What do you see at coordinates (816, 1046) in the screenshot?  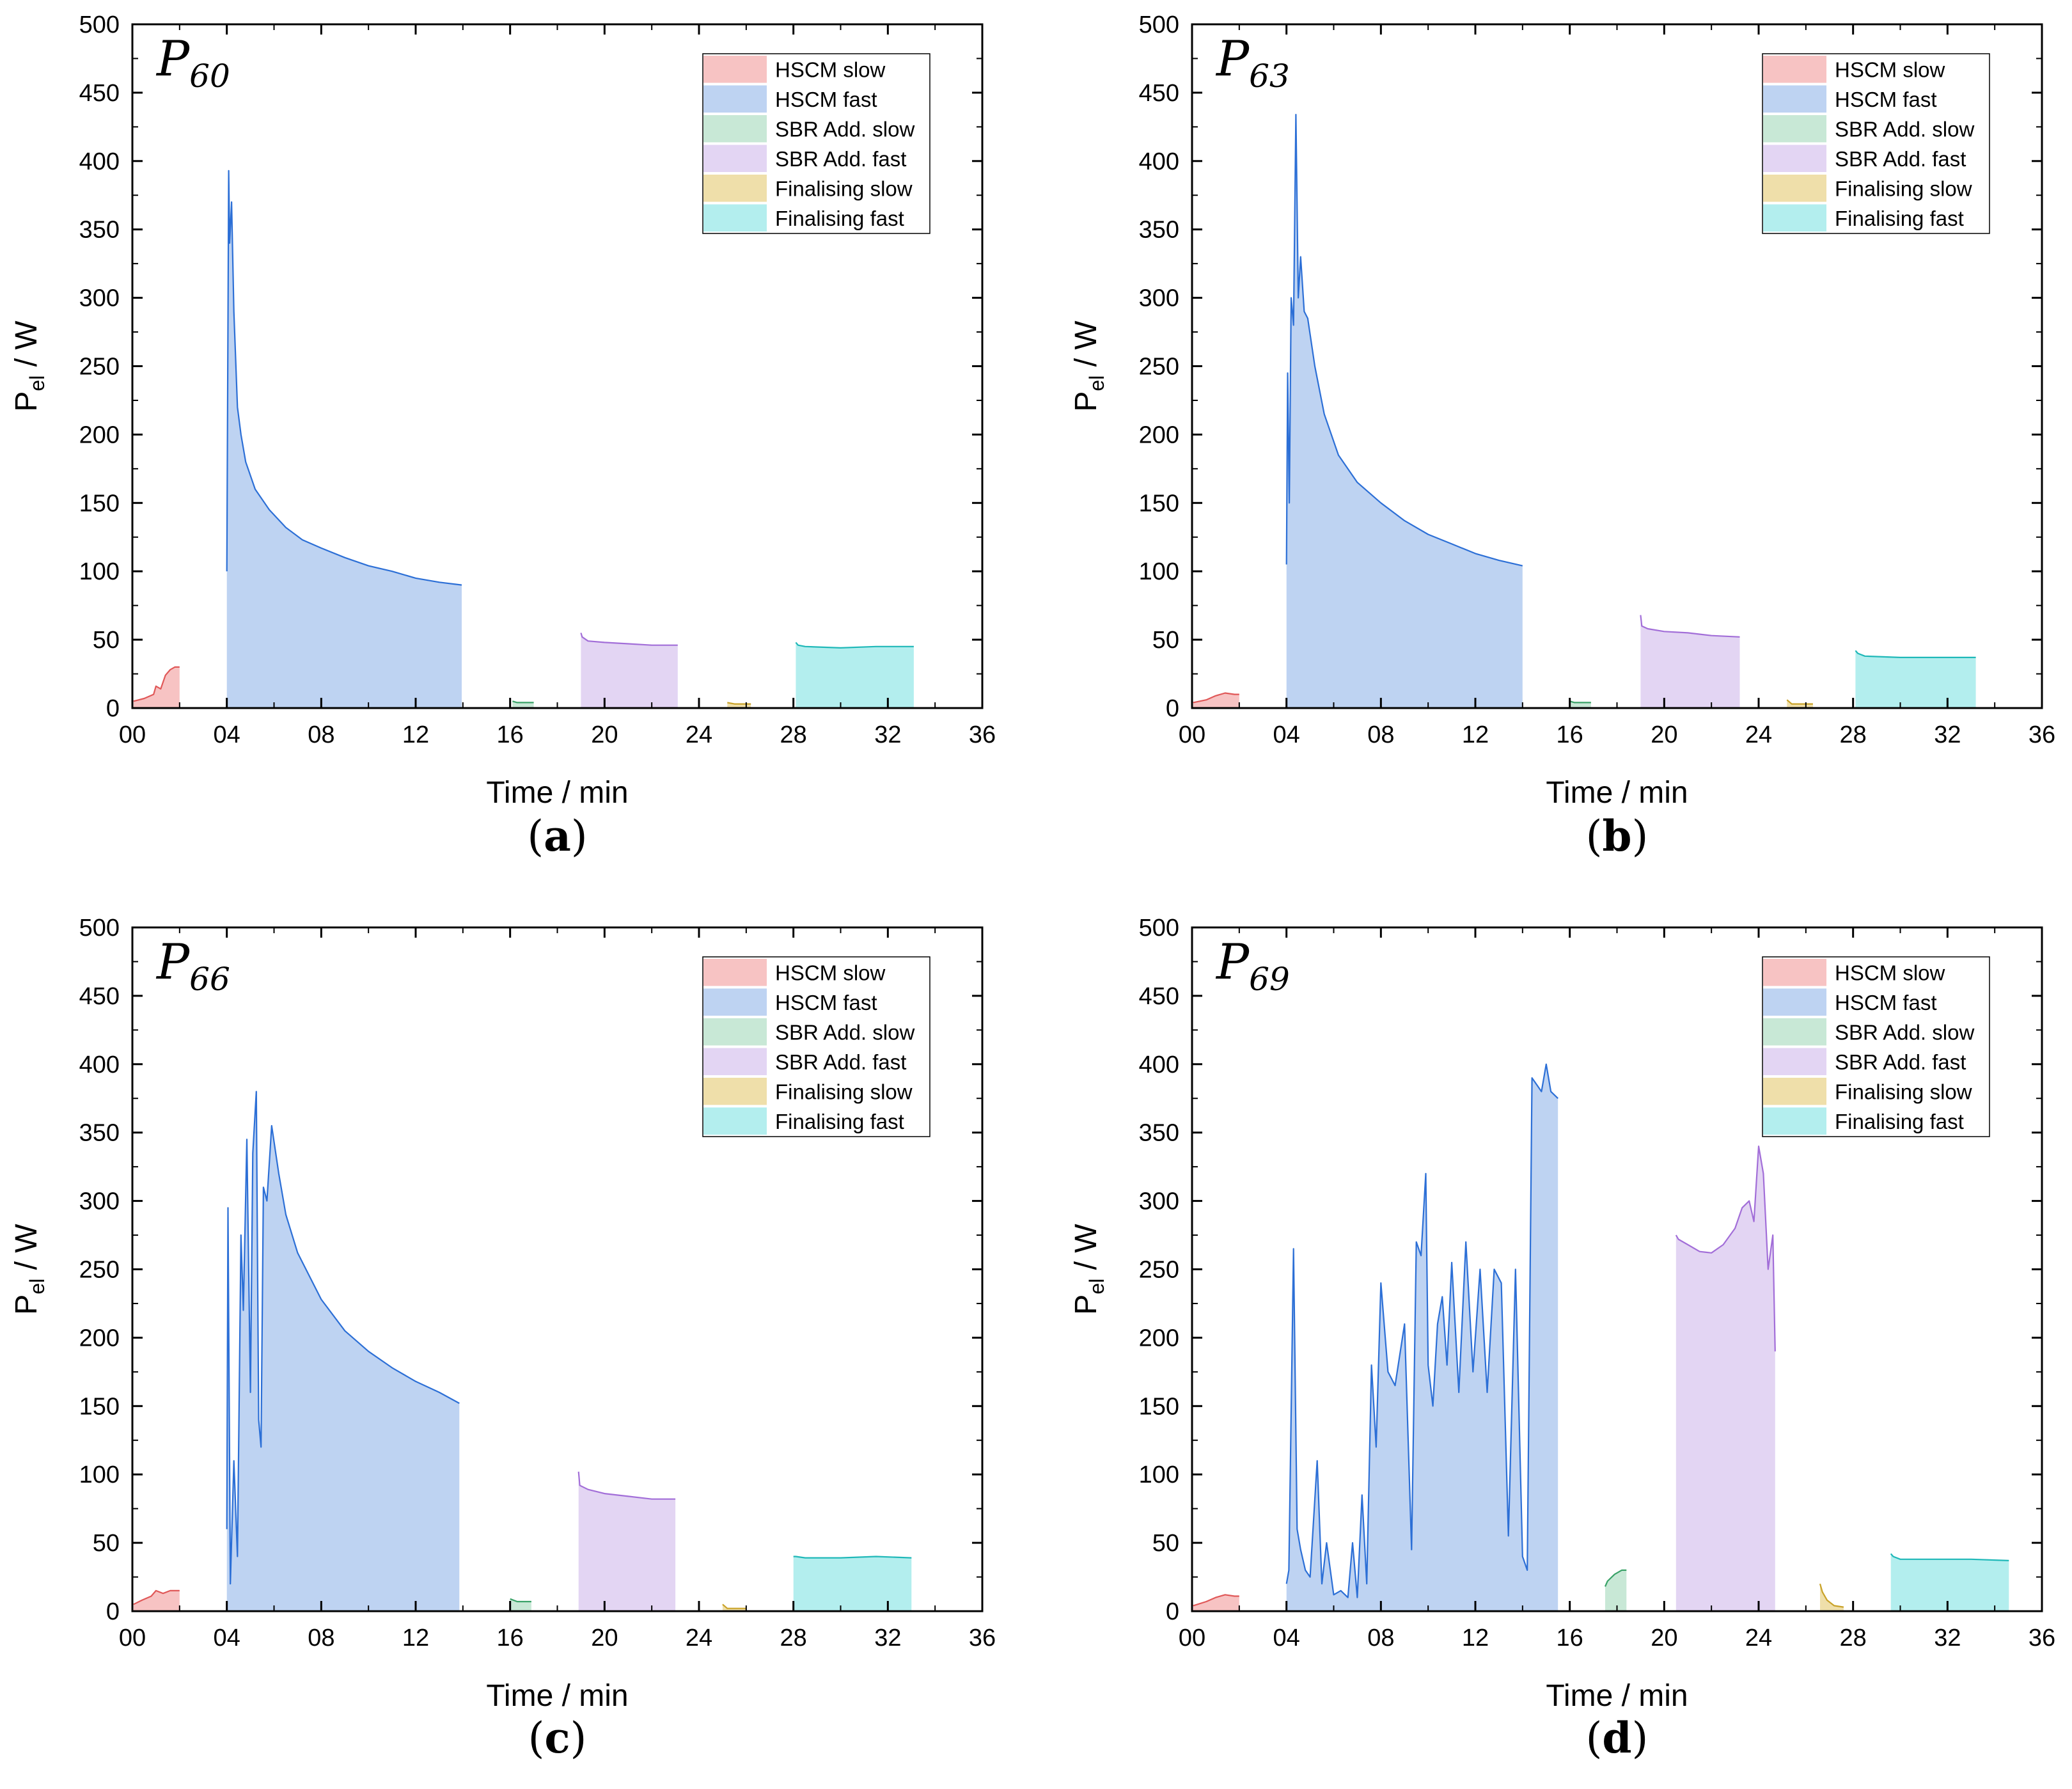 I see `legend-frame` at bounding box center [816, 1046].